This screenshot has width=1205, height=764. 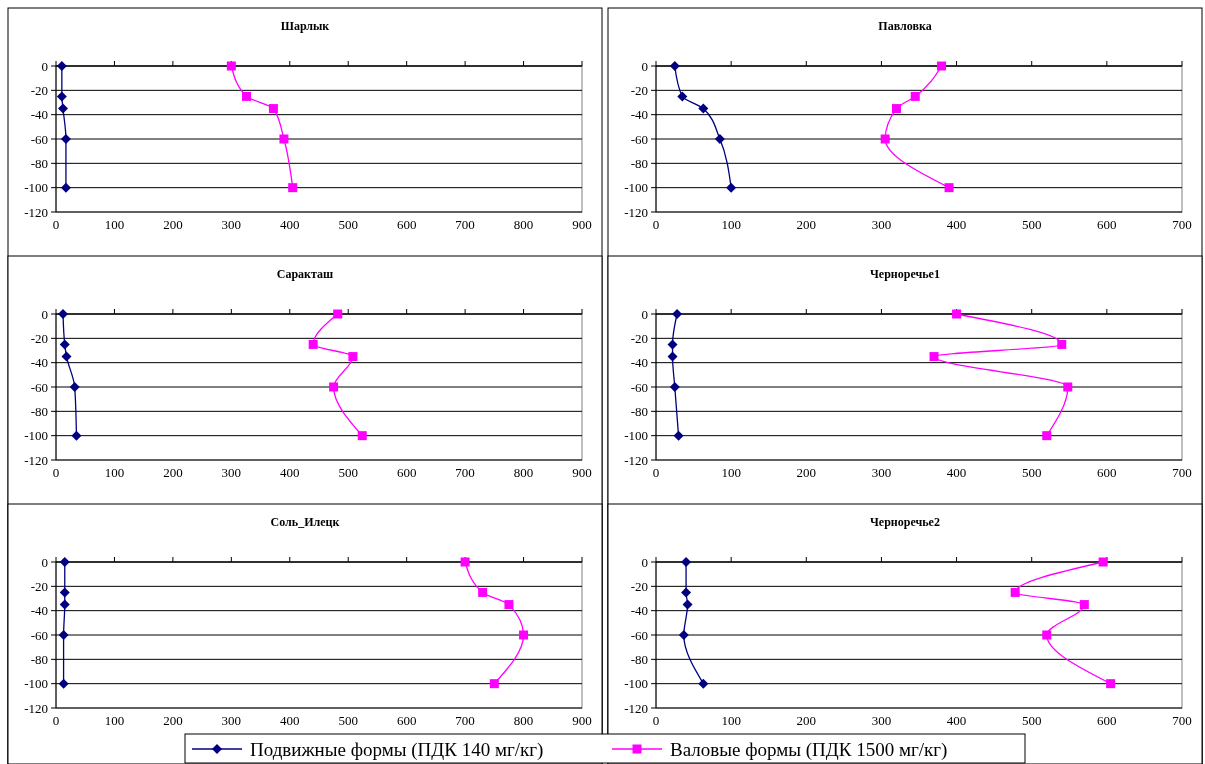 I want to click on chart-title: Соль_Илецк, so click(x=305, y=522).